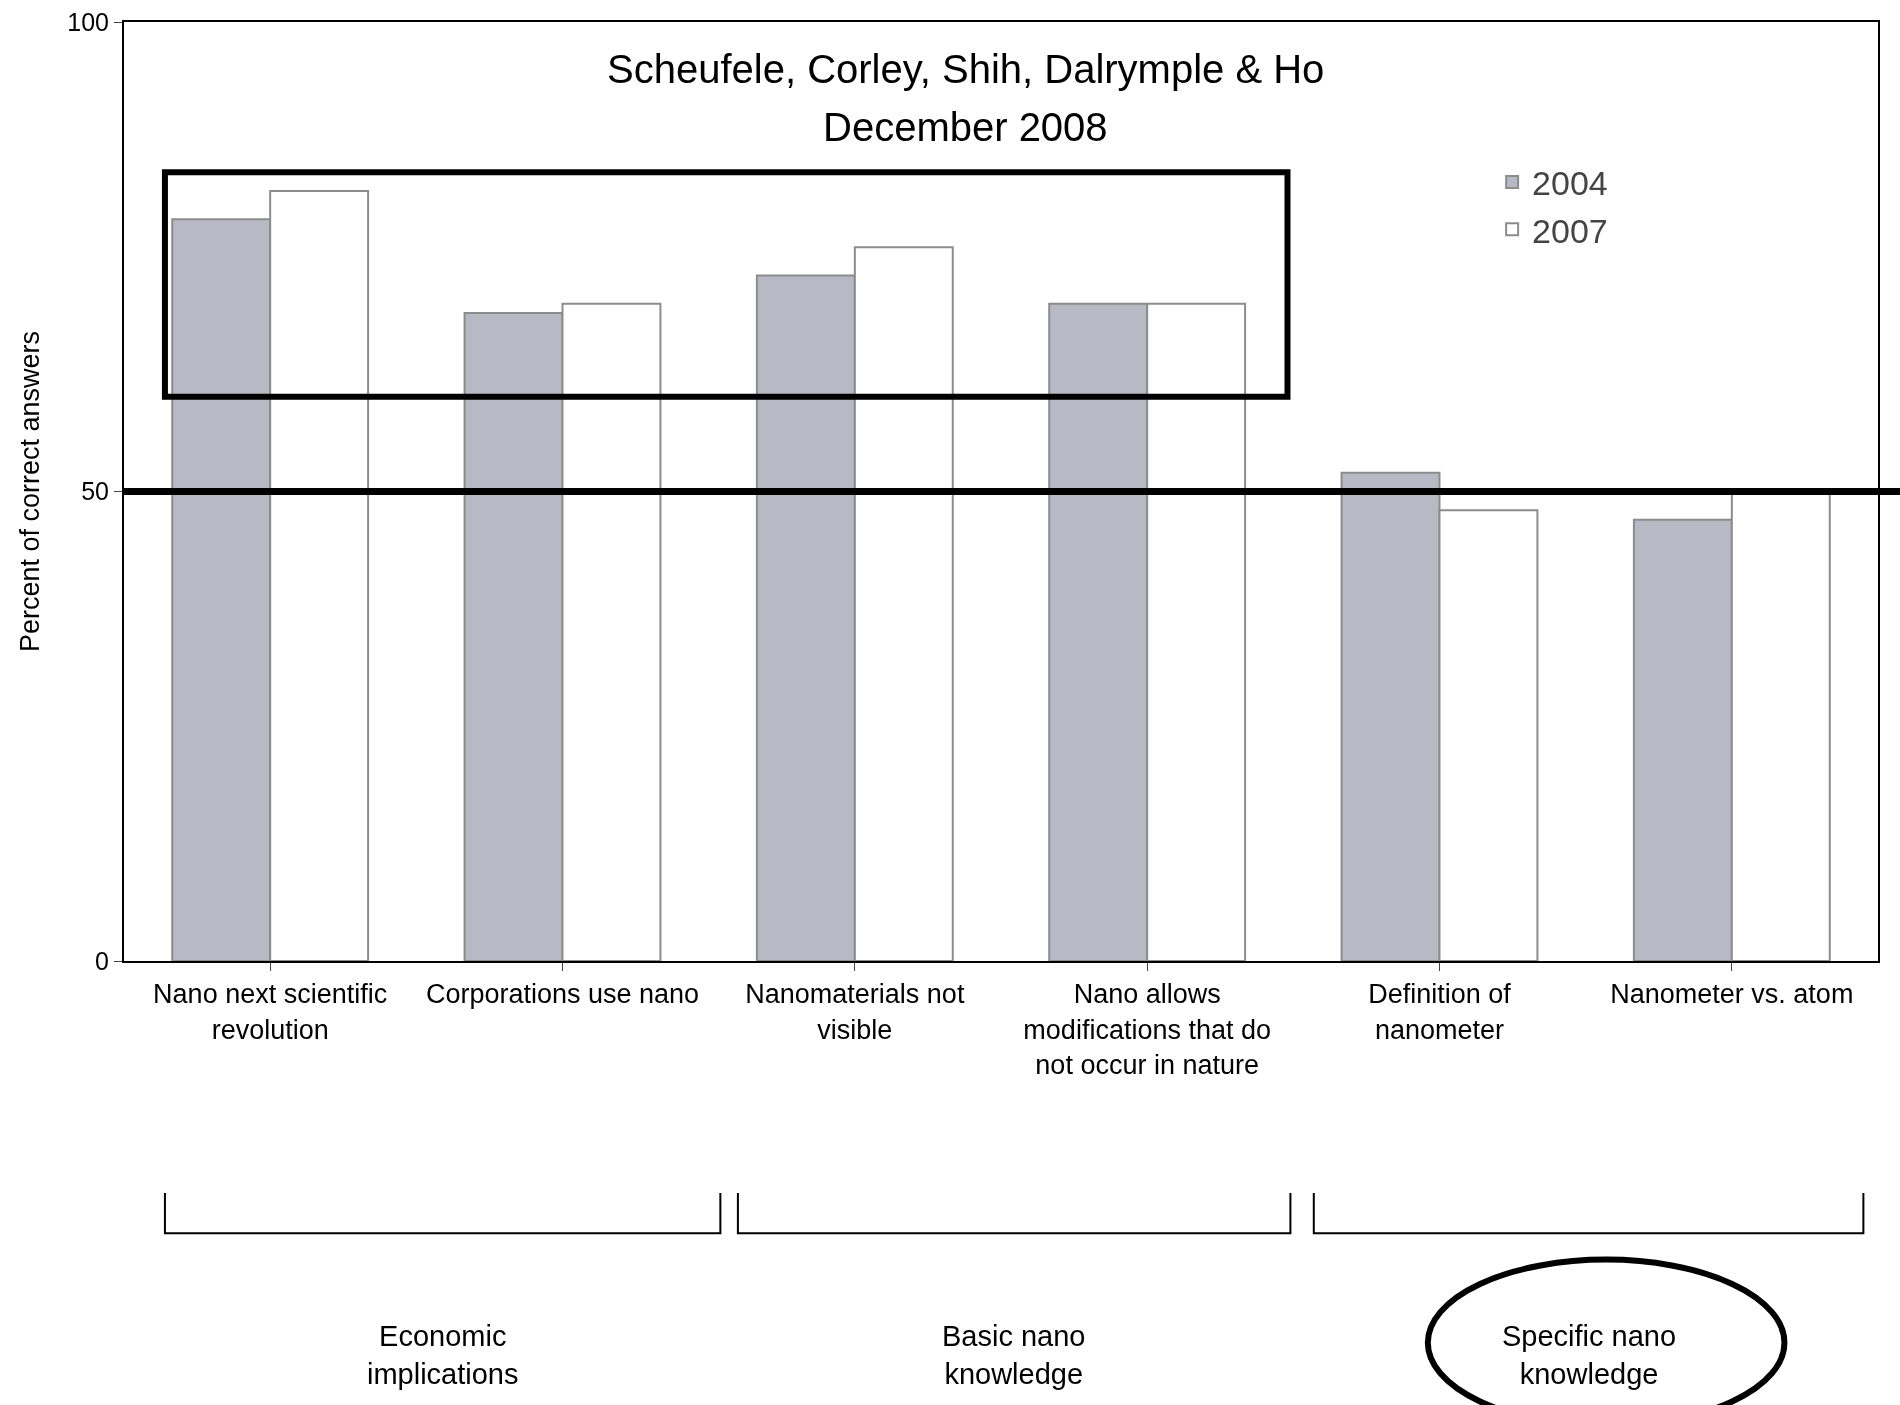 This screenshot has height=1405, width=1900. What do you see at coordinates (29, 491) in the screenshot?
I see `y-axis-title: Percent of correct answers` at bounding box center [29, 491].